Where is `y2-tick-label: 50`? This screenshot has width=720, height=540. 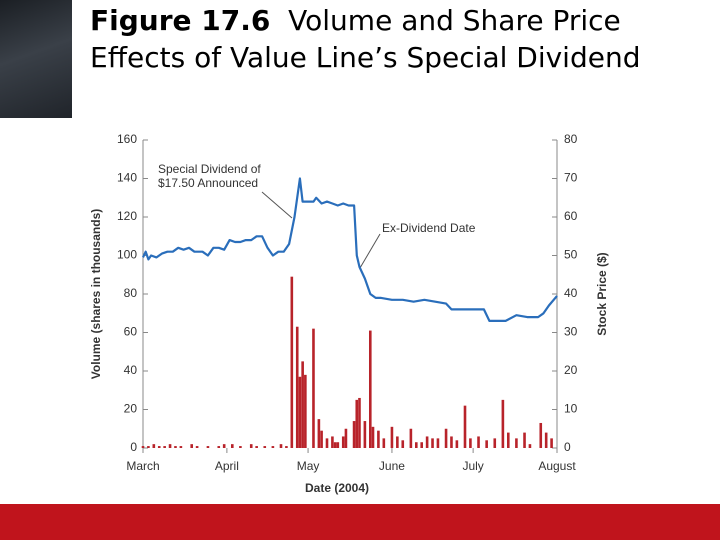 y2-tick-label: 50 is located at coordinates (571, 255).